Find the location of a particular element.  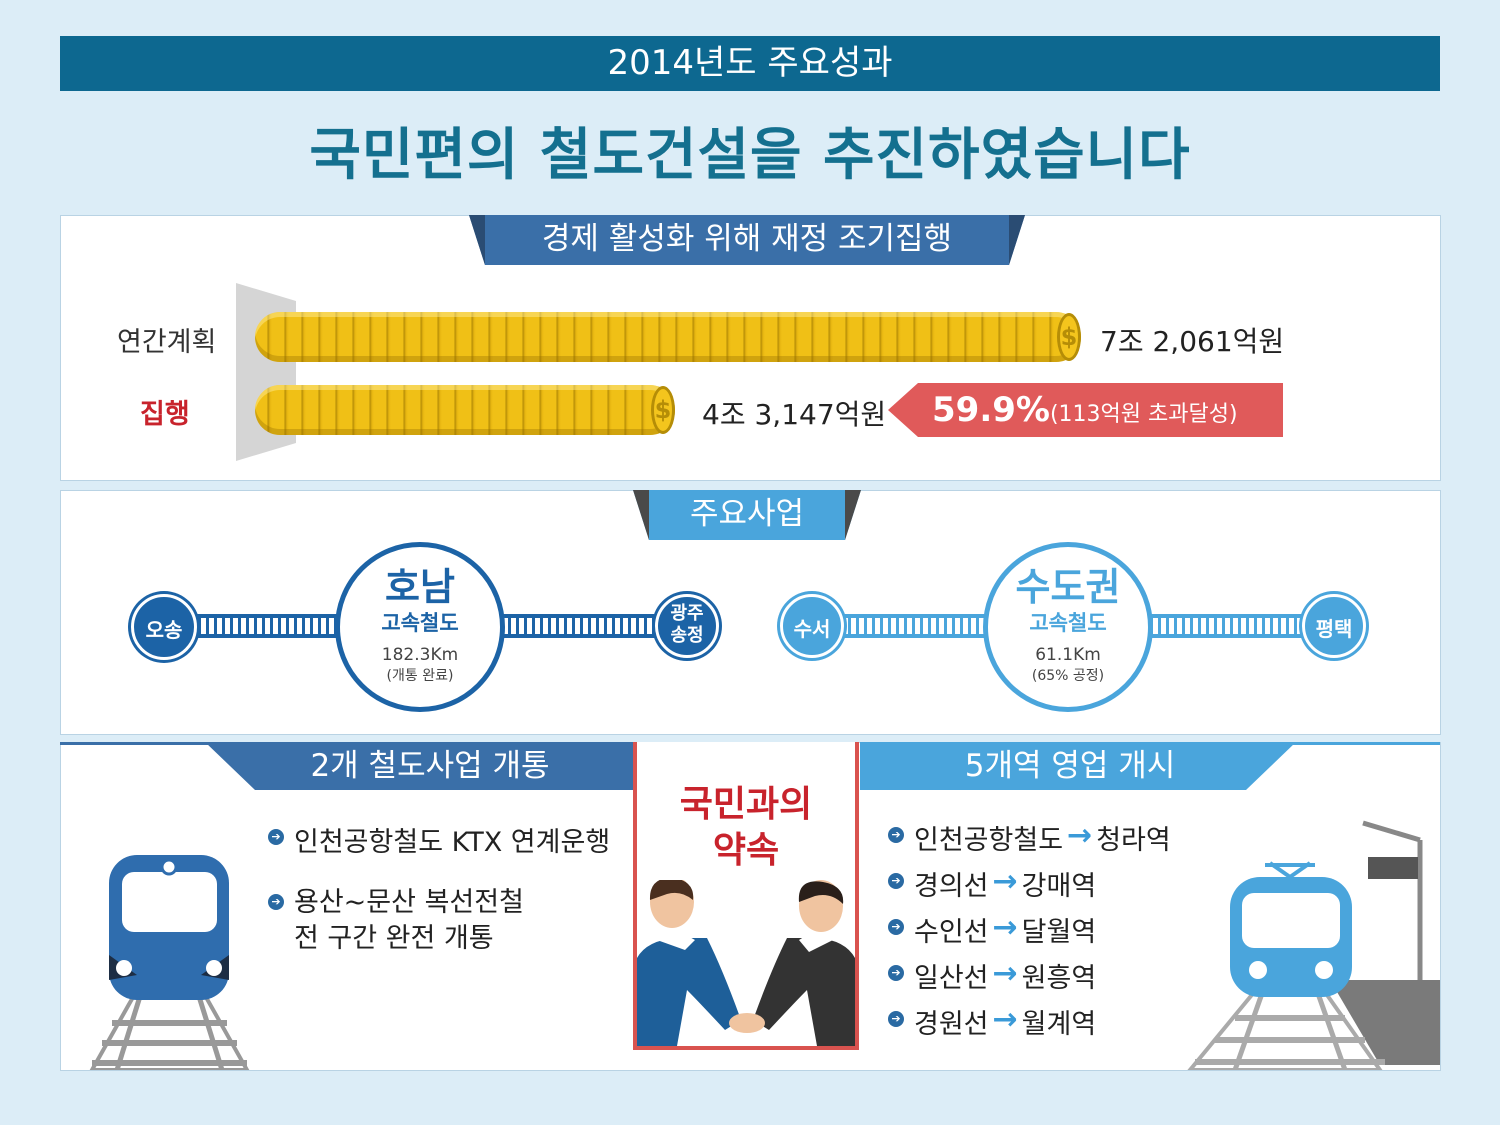

stations-title: 5개역 영업 개시 is located at coordinates (1070, 766).